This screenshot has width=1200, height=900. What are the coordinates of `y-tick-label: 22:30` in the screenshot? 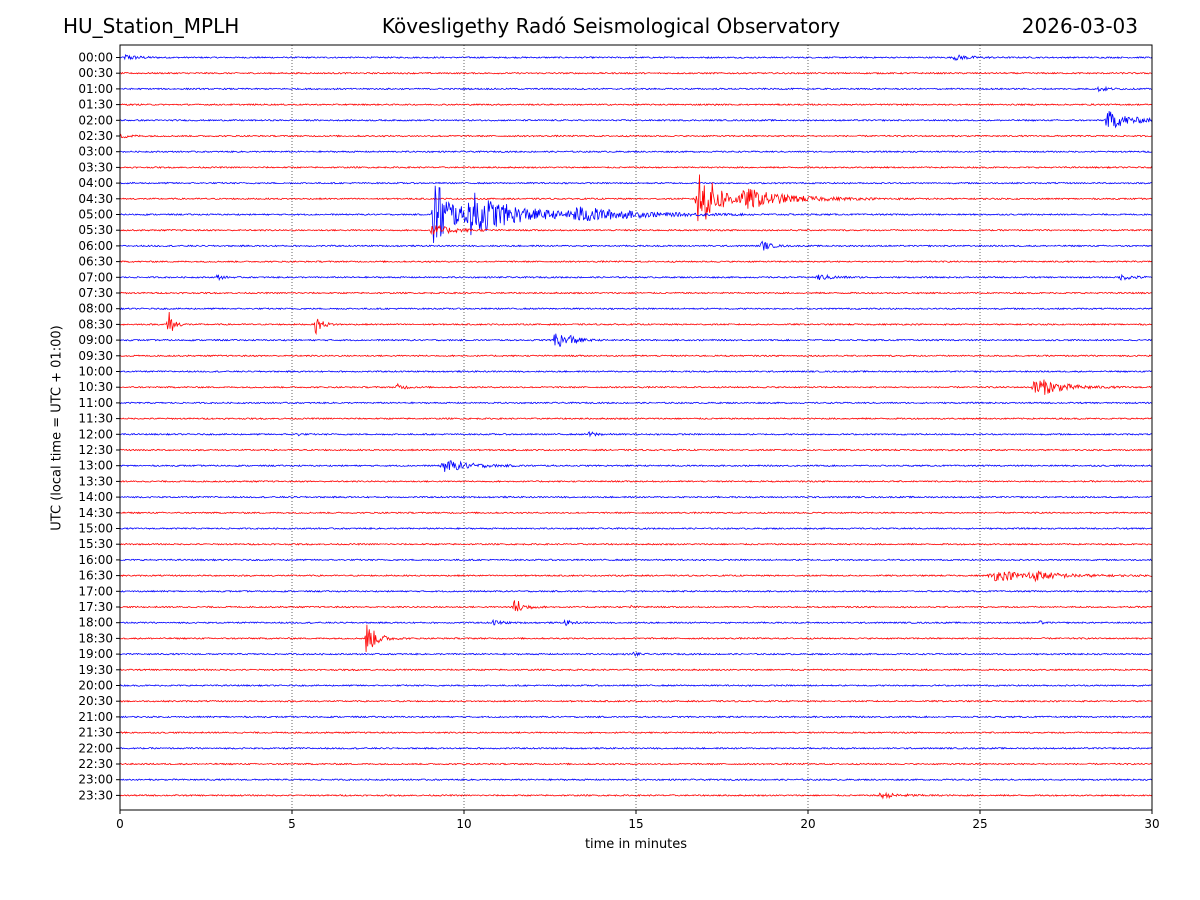 It's located at (95, 764).